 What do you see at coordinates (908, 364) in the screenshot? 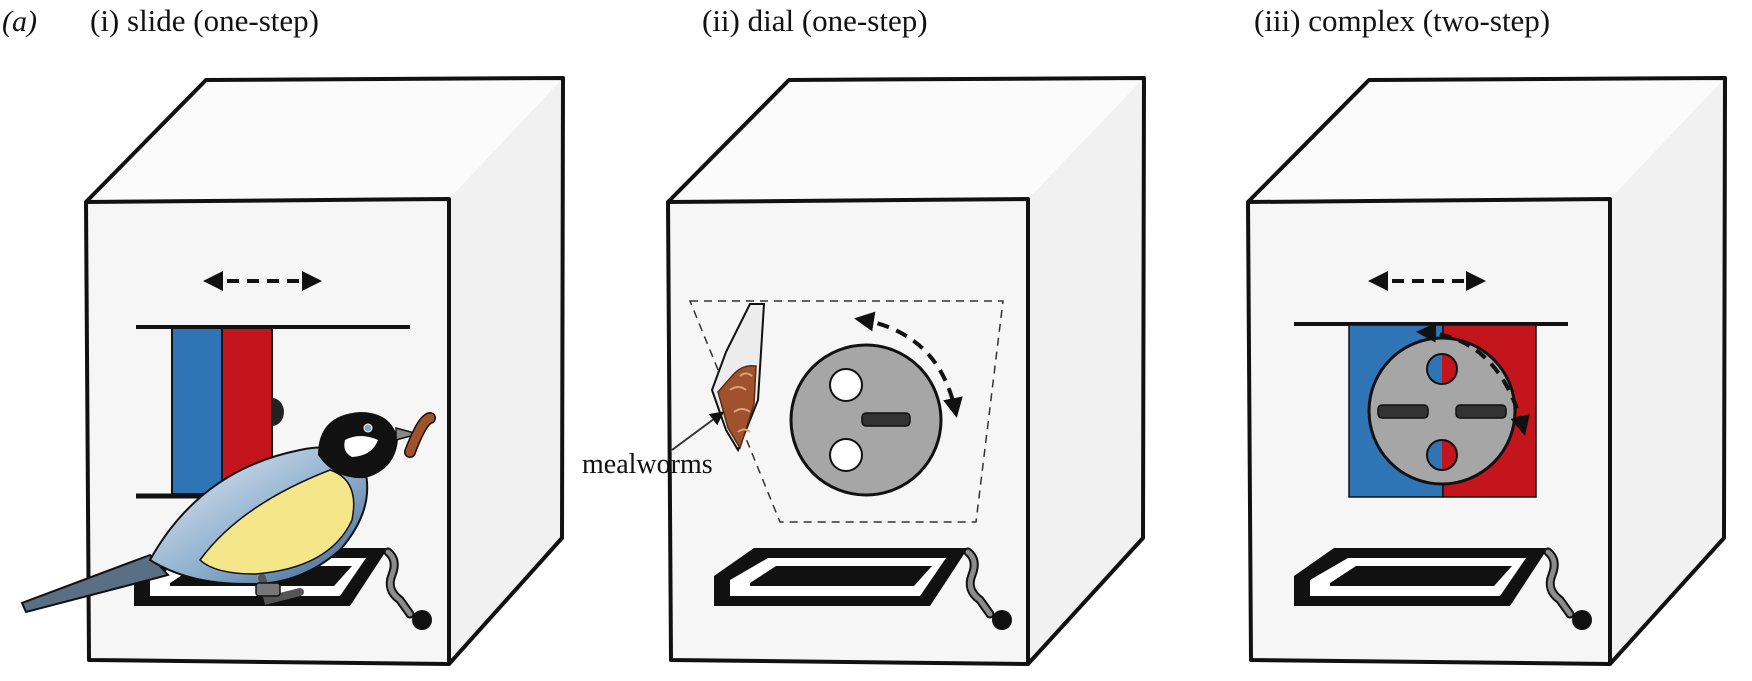
I see `dial-rotation-arrow` at bounding box center [908, 364].